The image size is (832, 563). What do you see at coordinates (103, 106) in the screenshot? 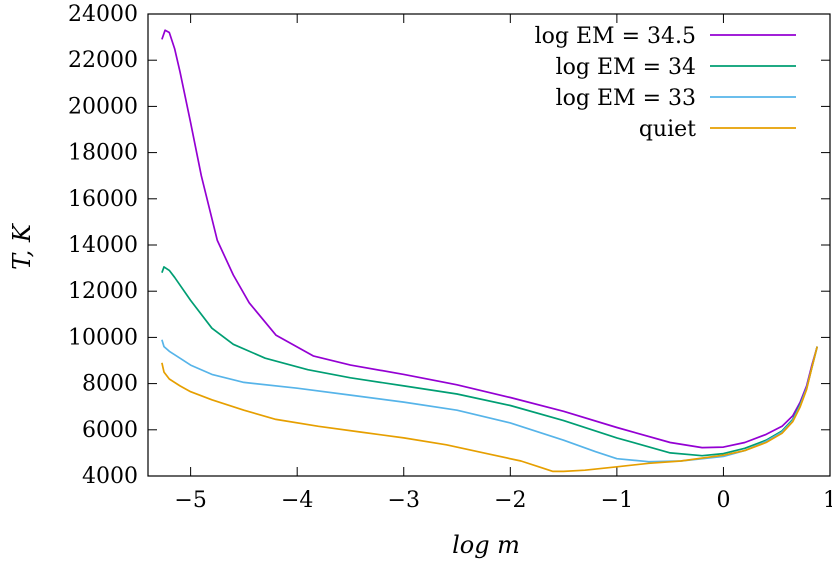
I see `y-tick-label: 20000` at bounding box center [103, 106].